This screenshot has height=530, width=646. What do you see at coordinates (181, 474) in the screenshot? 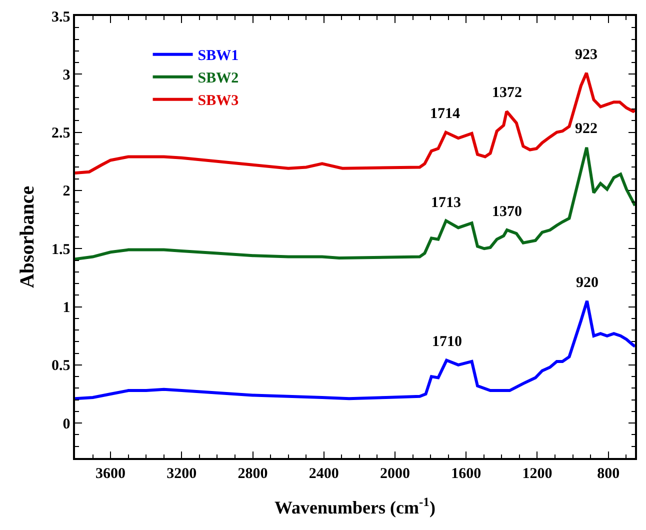
I see `x-tick-label: 3200` at bounding box center [181, 474].